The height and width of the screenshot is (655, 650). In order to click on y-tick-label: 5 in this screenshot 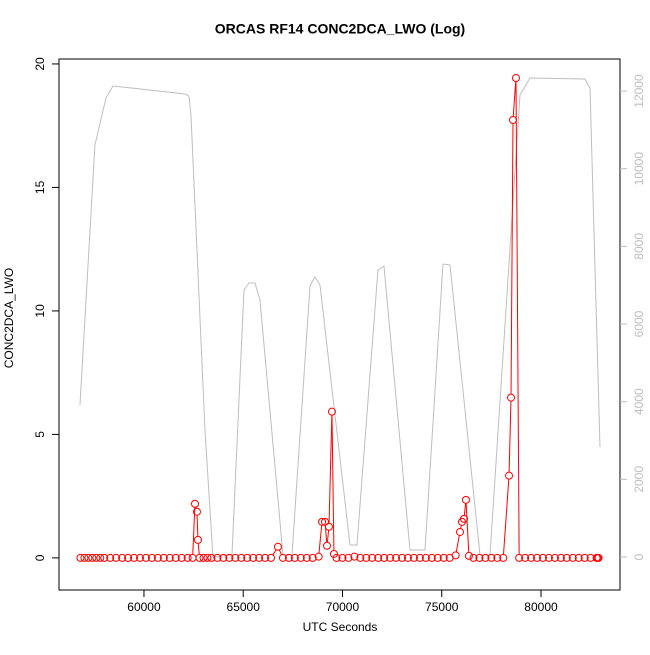, I will do `click(40, 434)`.